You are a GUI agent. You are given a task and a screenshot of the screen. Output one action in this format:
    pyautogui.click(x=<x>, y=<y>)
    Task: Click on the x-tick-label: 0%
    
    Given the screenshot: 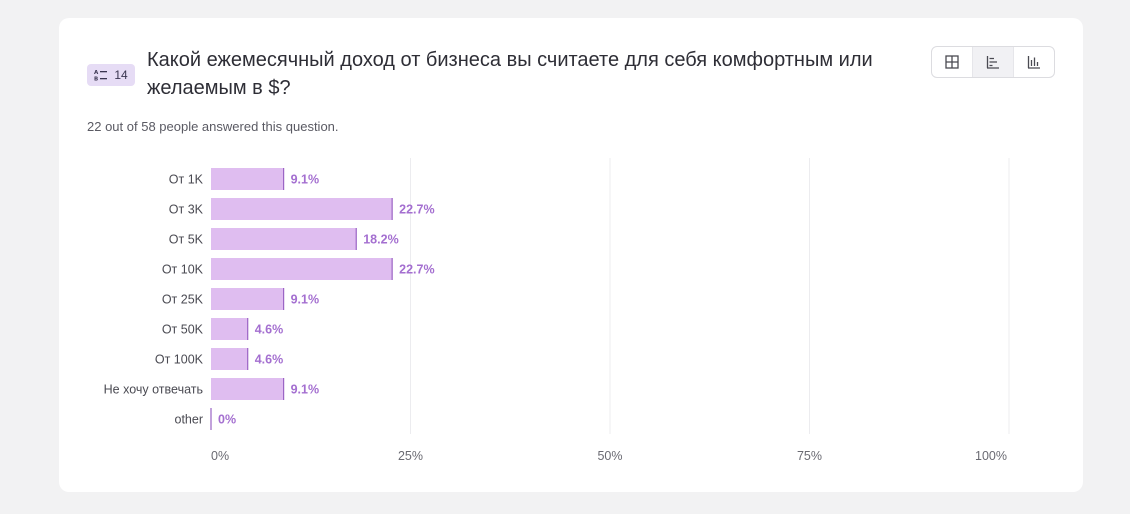 What is the action you would take?
    pyautogui.click(x=220, y=456)
    